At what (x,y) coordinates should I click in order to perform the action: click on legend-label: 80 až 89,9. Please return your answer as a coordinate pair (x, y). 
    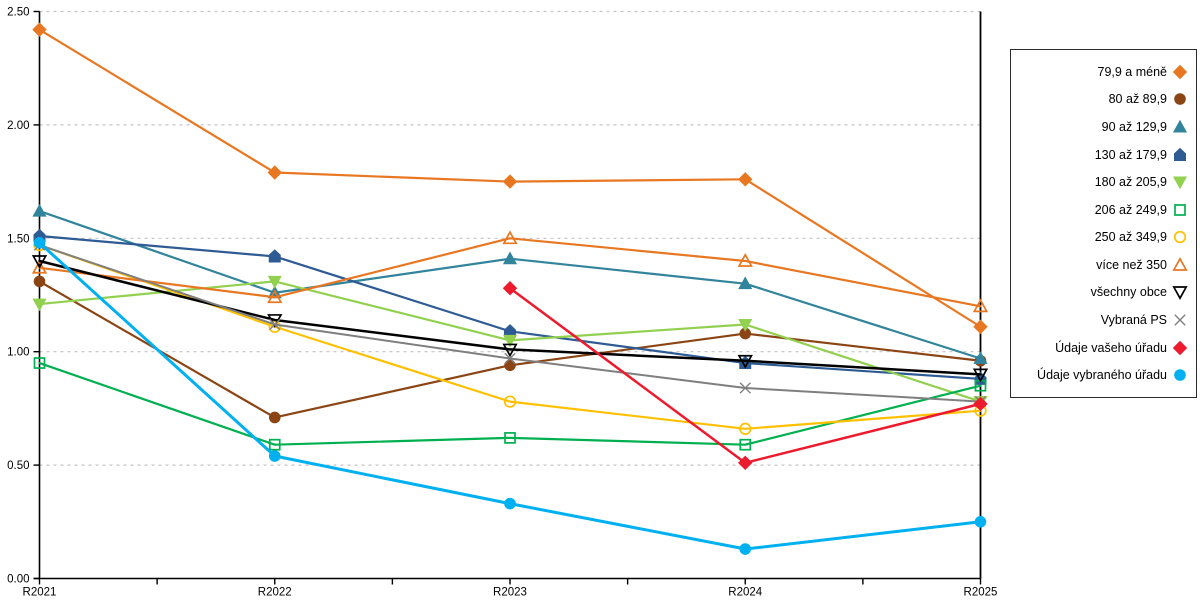
    Looking at the image, I should click on (1137, 99).